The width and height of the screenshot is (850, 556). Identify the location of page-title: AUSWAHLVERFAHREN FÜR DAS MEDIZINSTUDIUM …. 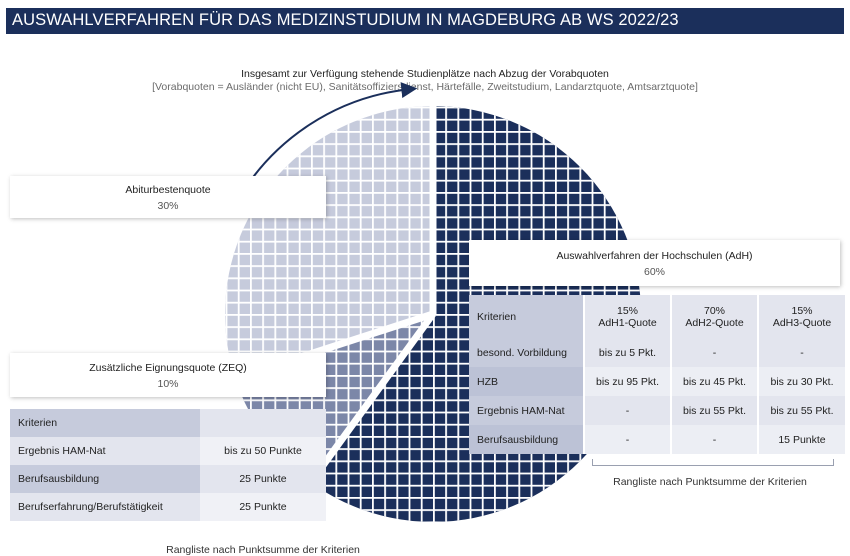
(425, 21).